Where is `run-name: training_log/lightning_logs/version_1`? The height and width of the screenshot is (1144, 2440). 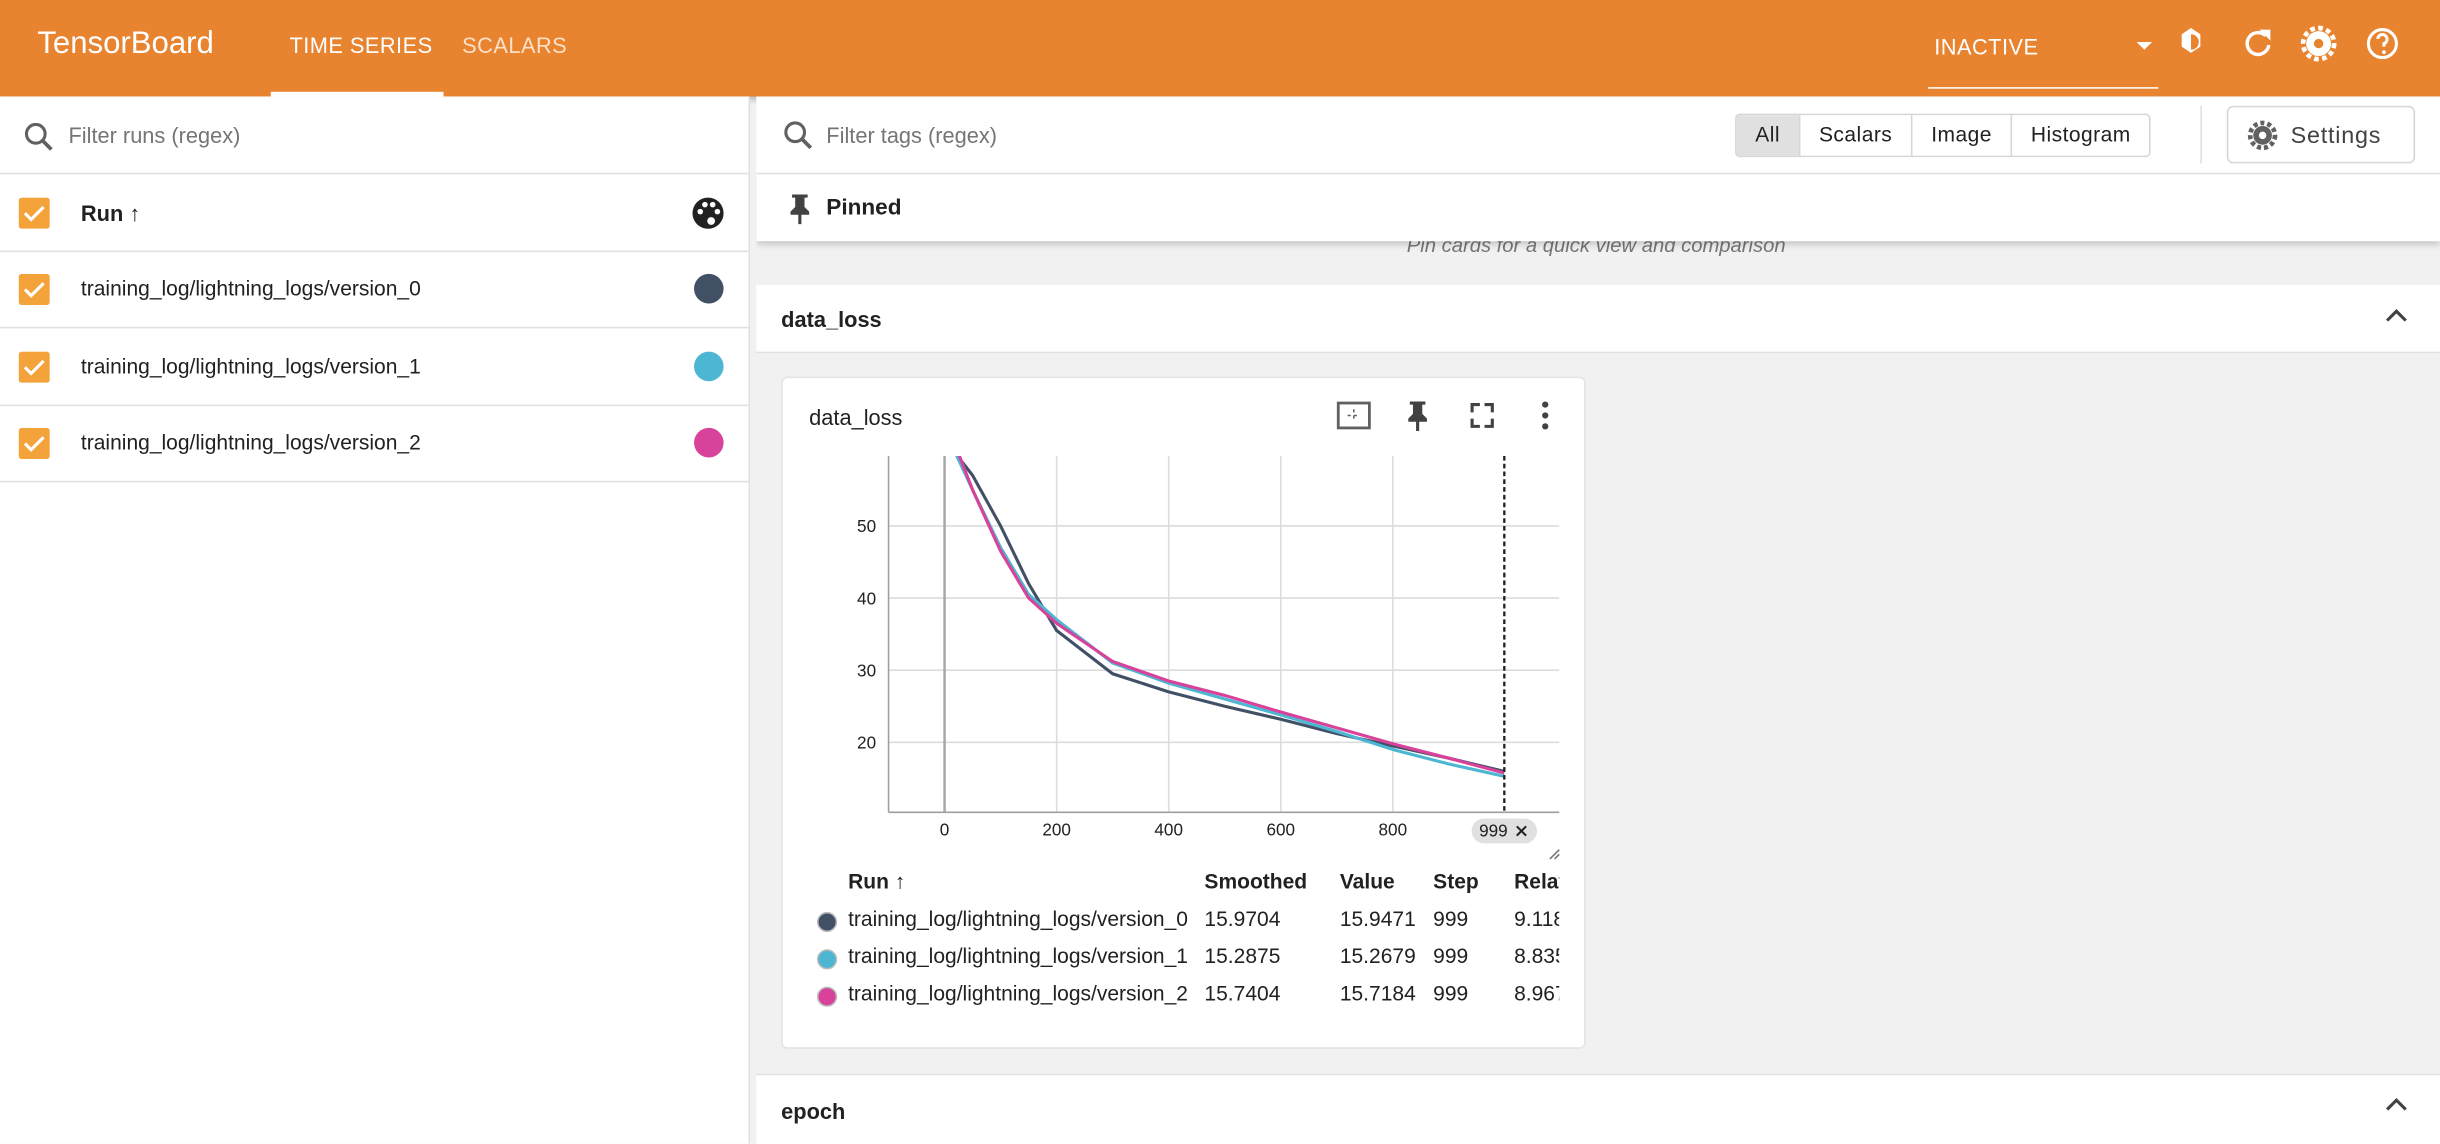 run-name: training_log/lightning_logs/version_1 is located at coordinates (250, 366).